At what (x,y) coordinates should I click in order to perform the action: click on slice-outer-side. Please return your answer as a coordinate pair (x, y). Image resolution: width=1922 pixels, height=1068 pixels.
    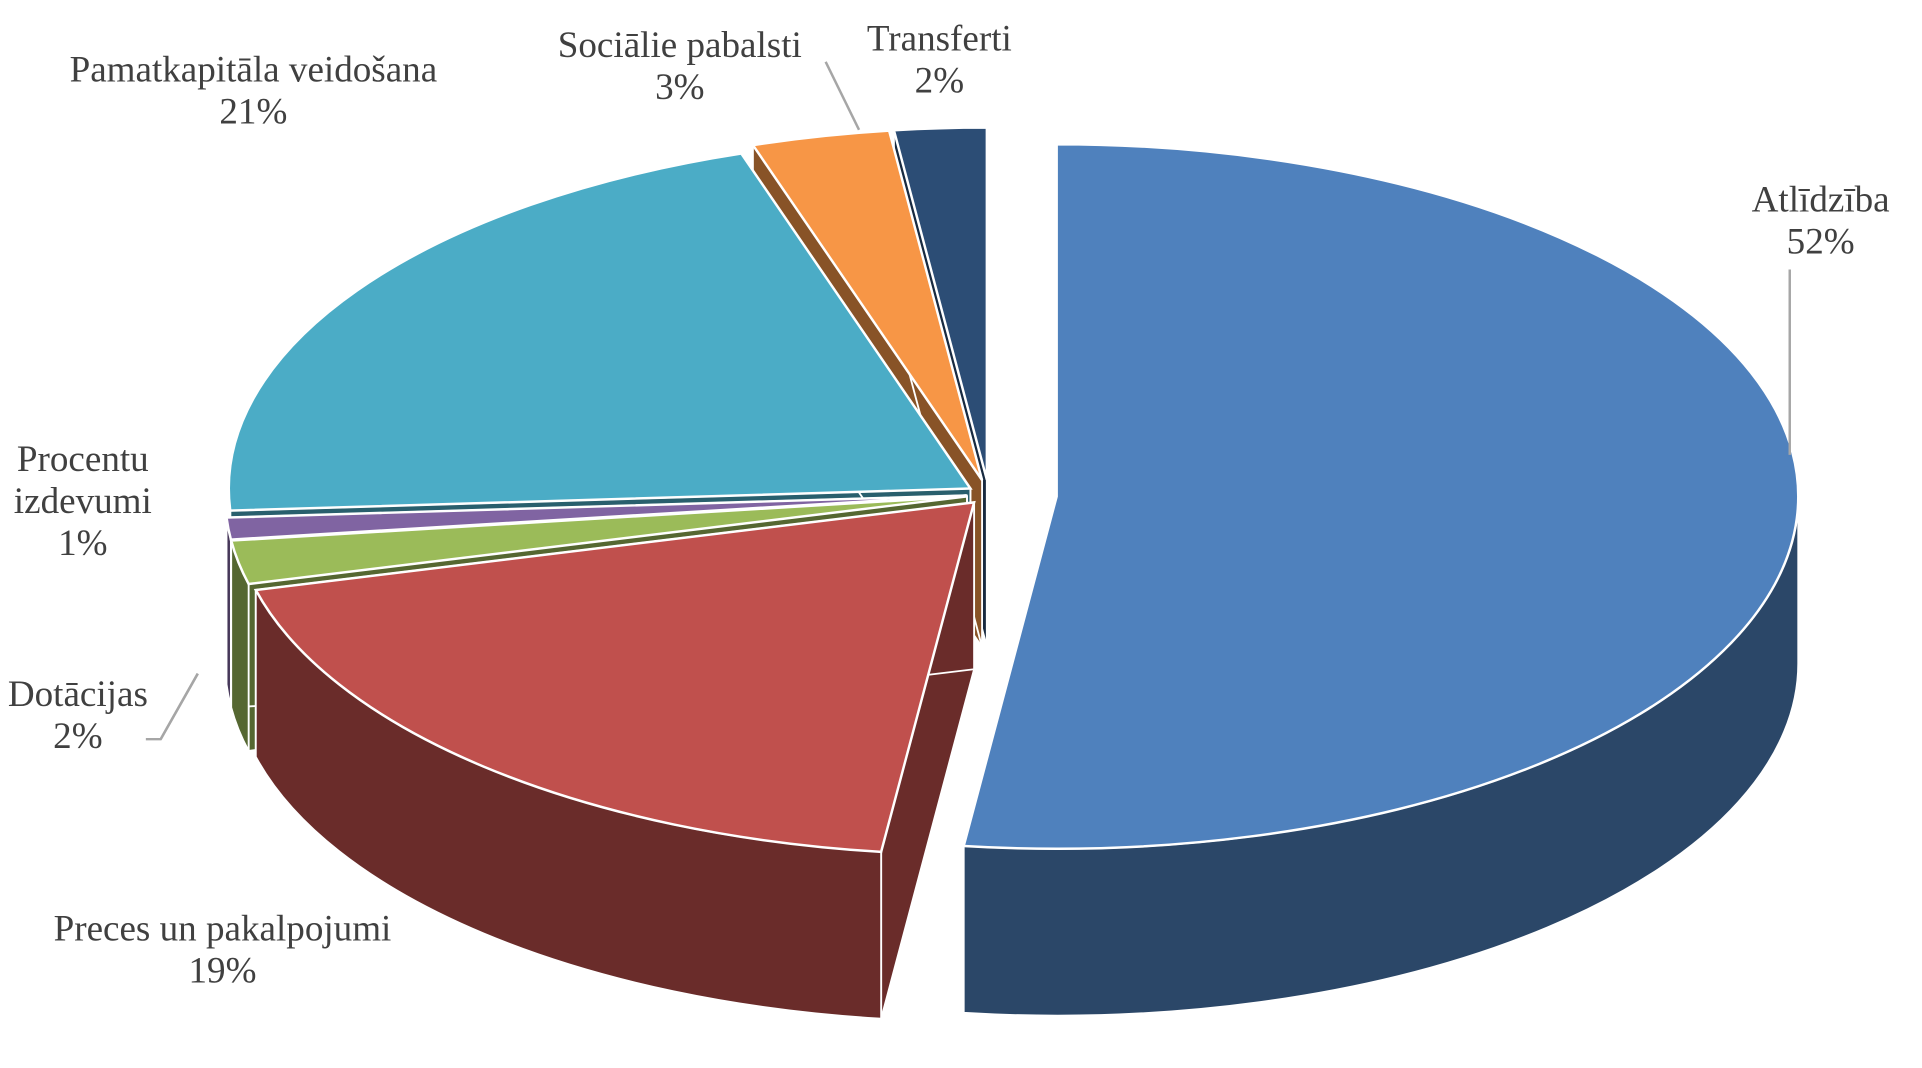
    Looking at the image, I should click on (228, 612).